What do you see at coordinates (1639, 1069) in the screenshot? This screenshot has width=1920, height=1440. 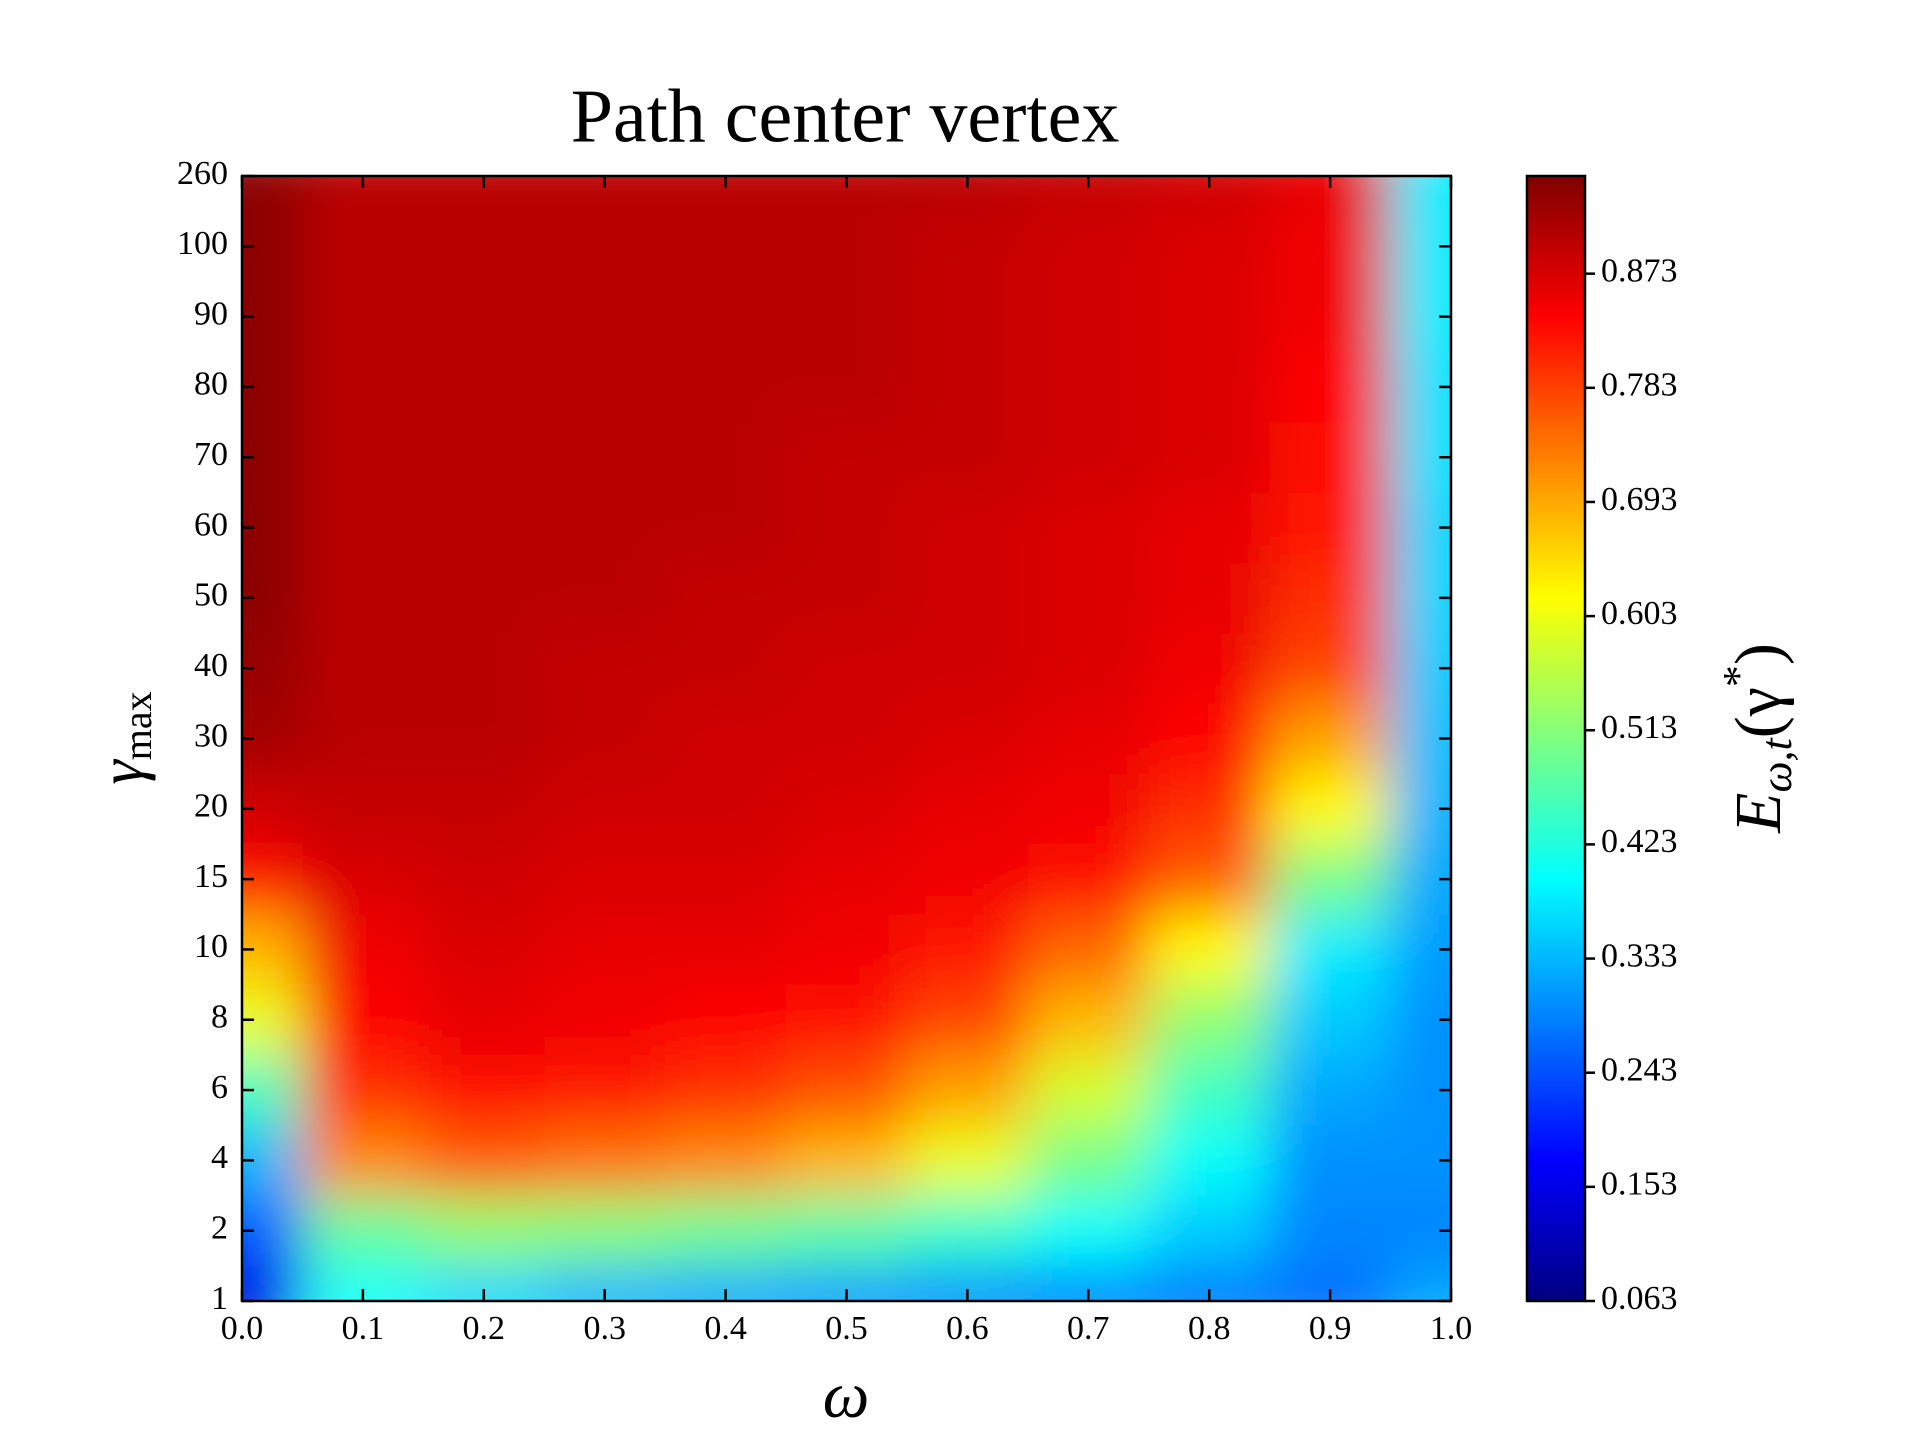 I see `colorbar-tick-label: 0.243` at bounding box center [1639, 1069].